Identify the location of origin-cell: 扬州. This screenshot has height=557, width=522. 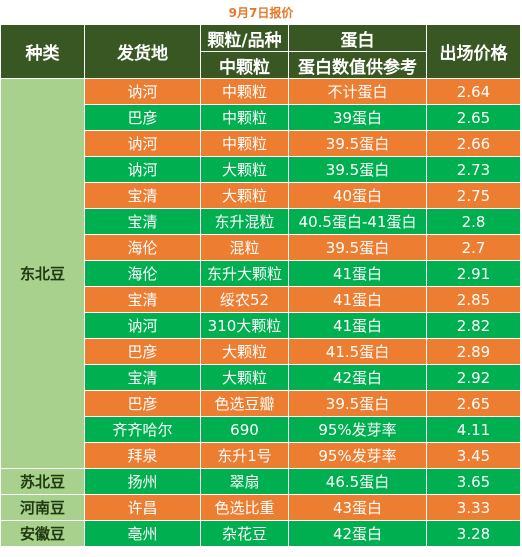
(142, 481).